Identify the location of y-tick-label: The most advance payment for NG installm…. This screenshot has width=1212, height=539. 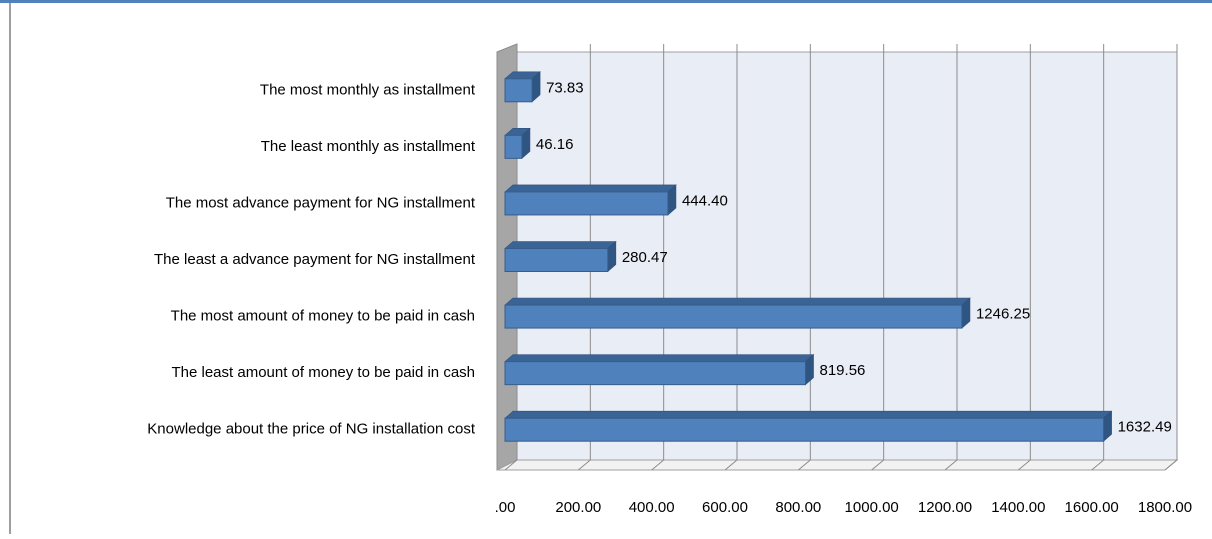
(321, 202).